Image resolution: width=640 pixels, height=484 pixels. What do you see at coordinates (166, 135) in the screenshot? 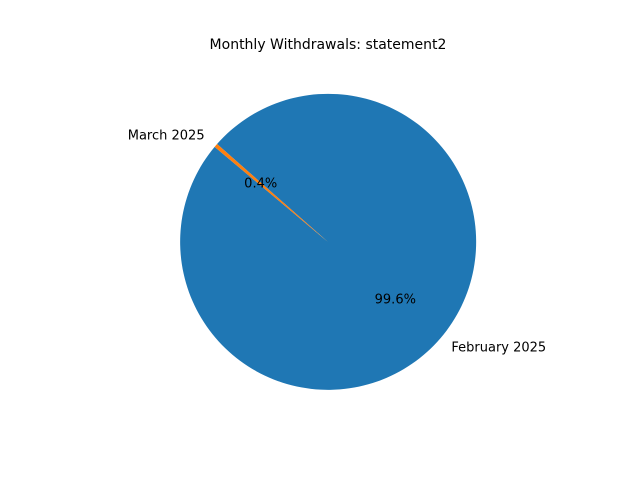
I see `slice-label: March 2025` at bounding box center [166, 135].